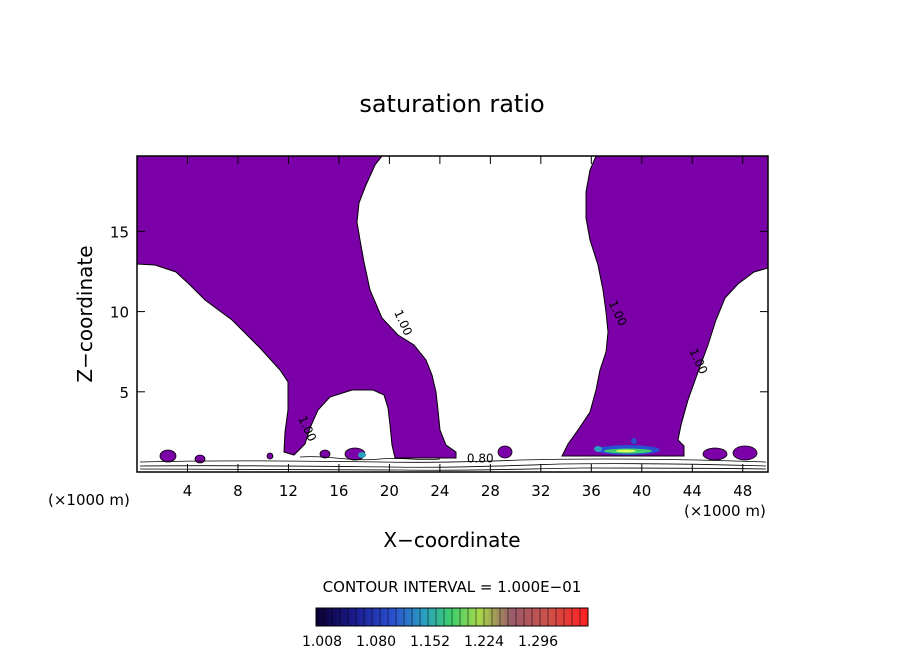 The image size is (904, 654). Describe the element at coordinates (725, 511) in the screenshot. I see `x-unit-label-right: (×1000 m)` at that location.